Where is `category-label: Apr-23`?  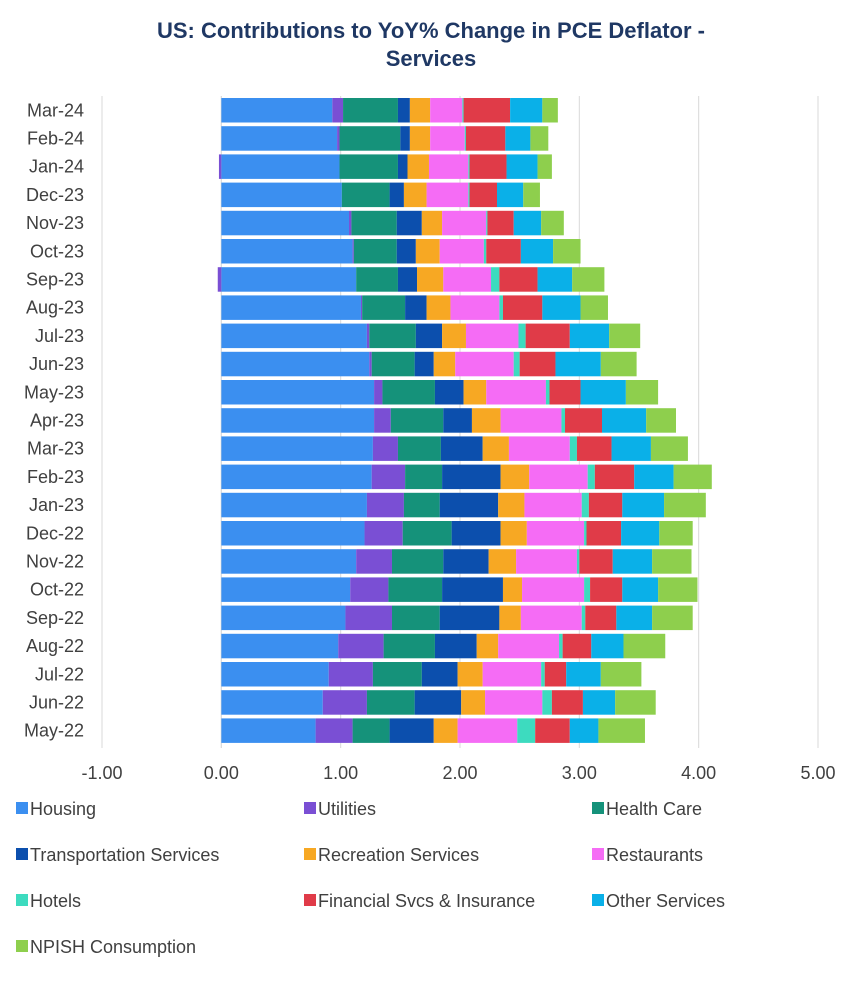
category-label: Apr-23 is located at coordinates (57, 420).